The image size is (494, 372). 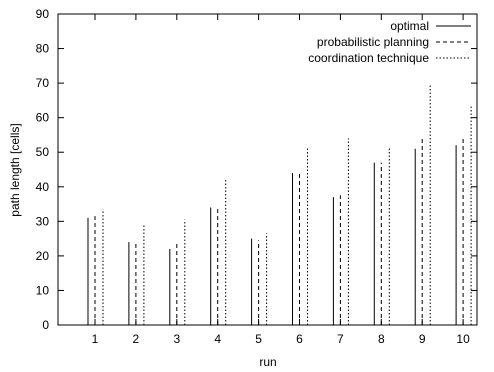 What do you see at coordinates (422, 339) in the screenshot?
I see `x-tick-label-8: 9` at bounding box center [422, 339].